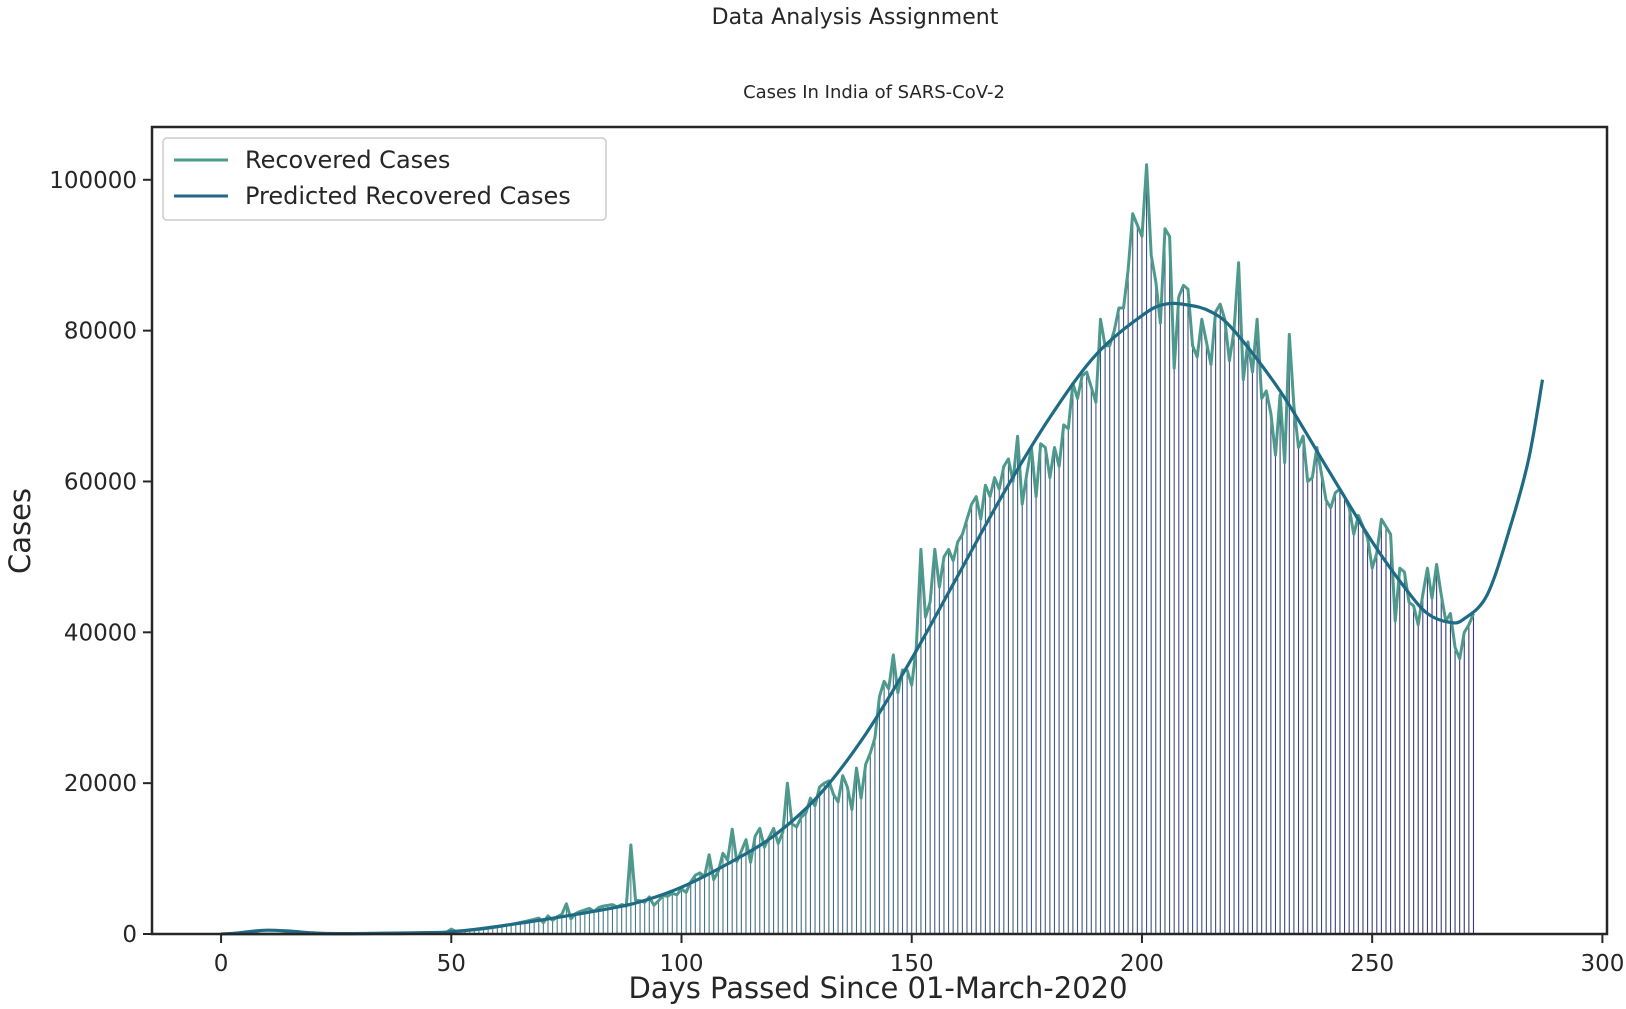  I want to click on x-tick-label: 300, so click(1602, 964).